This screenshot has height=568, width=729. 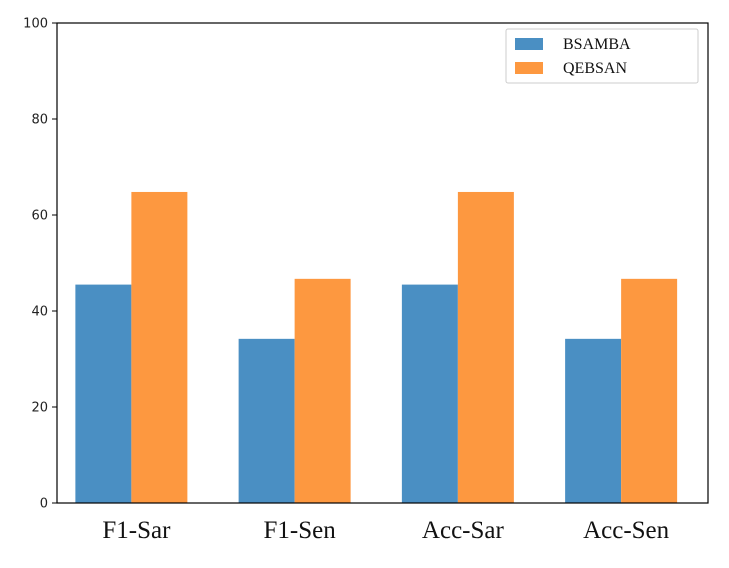 What do you see at coordinates (463, 530) in the screenshot?
I see `x-tick-label: Acc-Sar` at bounding box center [463, 530].